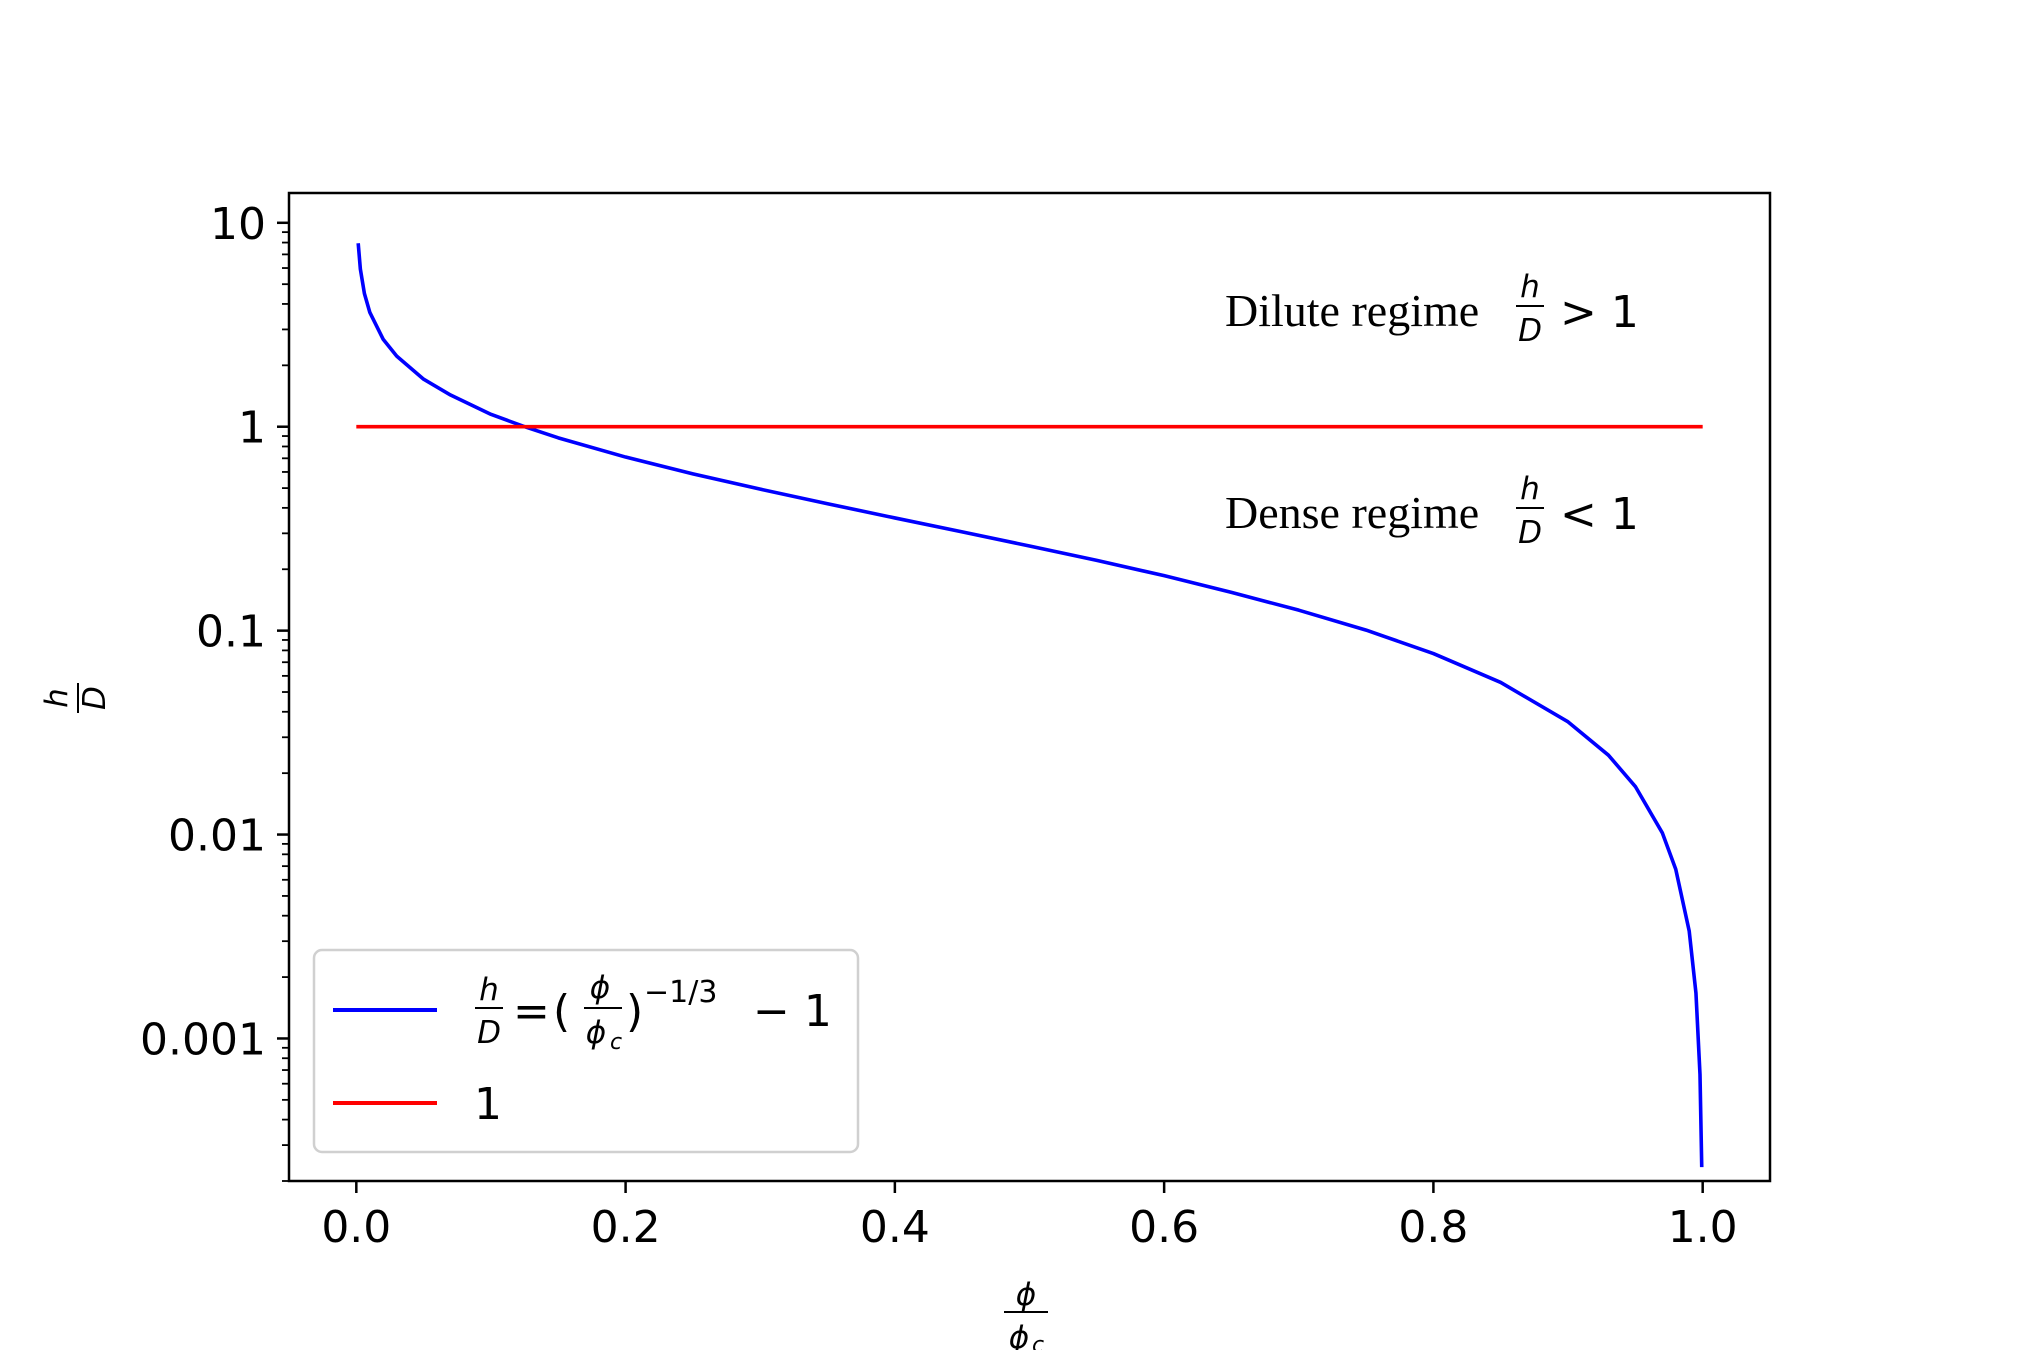 Image resolution: width=2025 pixels, height=1350 pixels. Describe the element at coordinates (1530, 331) in the screenshot. I see `annotation-dilute-frac-den: D` at that location.